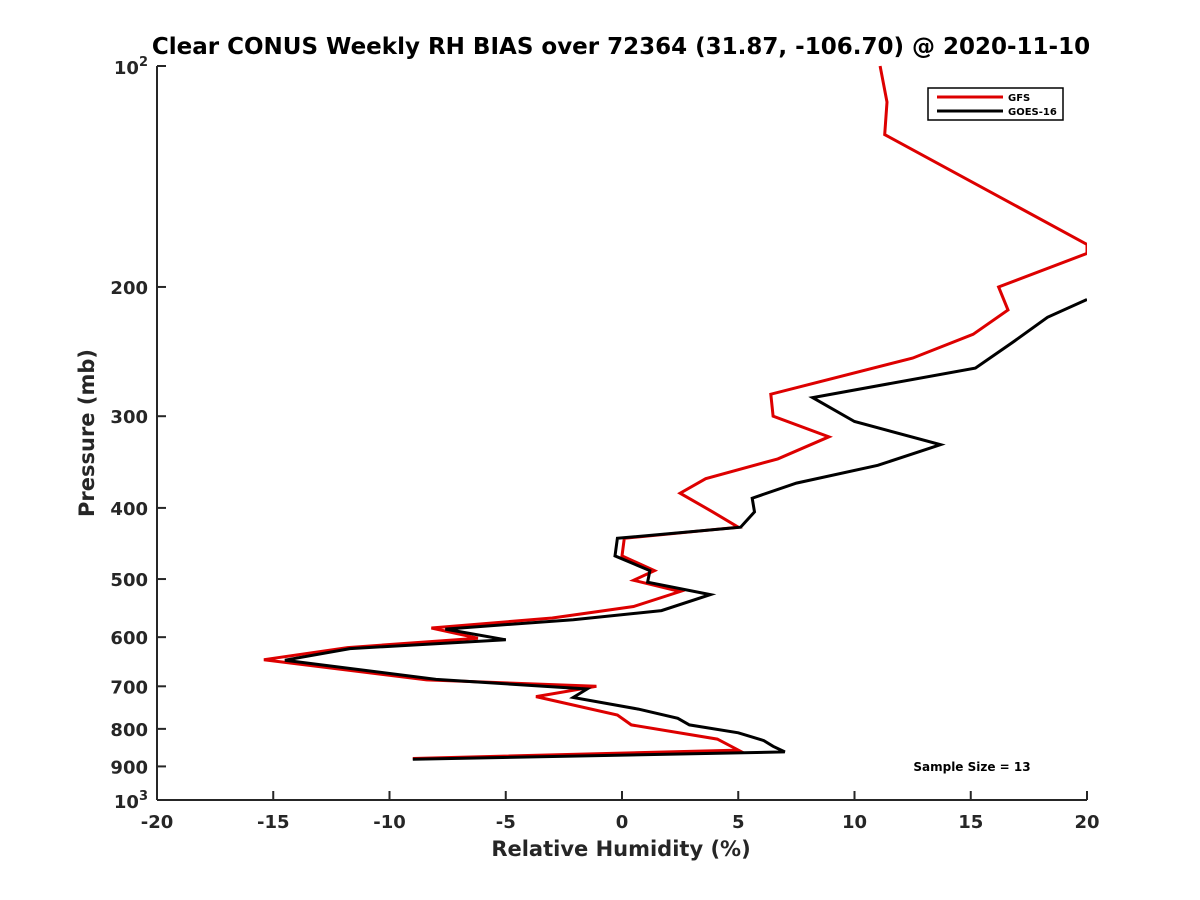 This screenshot has height=900, width=1200. Describe the element at coordinates (129, 580) in the screenshot. I see `y-tick-label: 500` at that location.